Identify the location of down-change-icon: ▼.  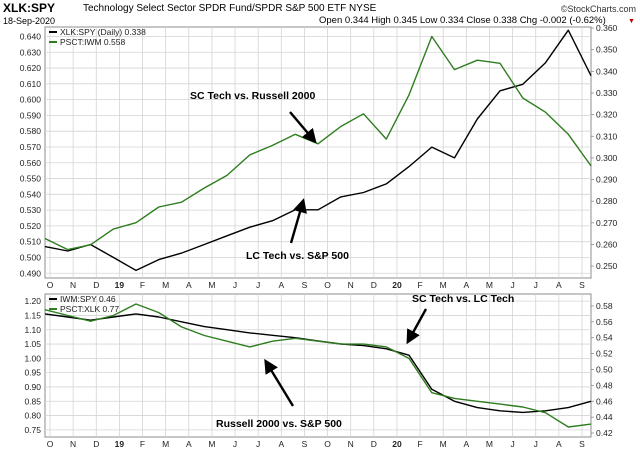
(631, 21).